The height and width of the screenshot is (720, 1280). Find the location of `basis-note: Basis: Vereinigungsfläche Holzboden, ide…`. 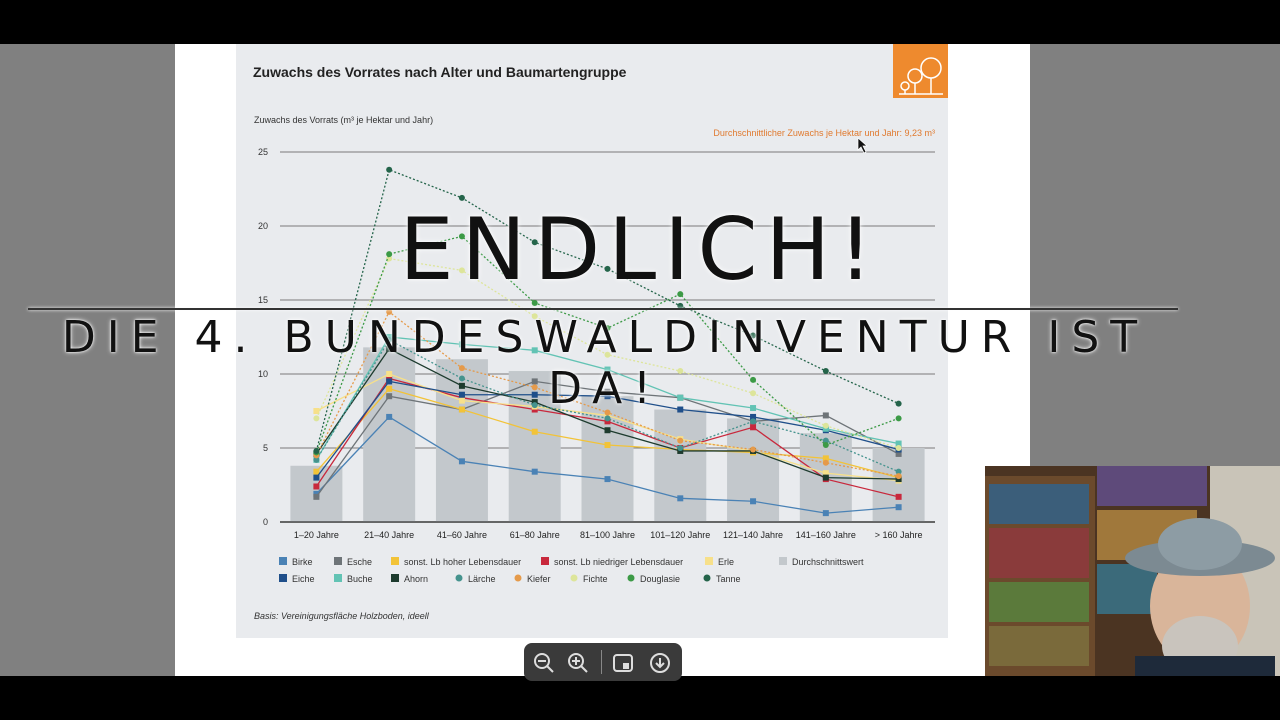

basis-note: Basis: Vereinigungsfläche Holzboden, ide… is located at coordinates (341, 616).